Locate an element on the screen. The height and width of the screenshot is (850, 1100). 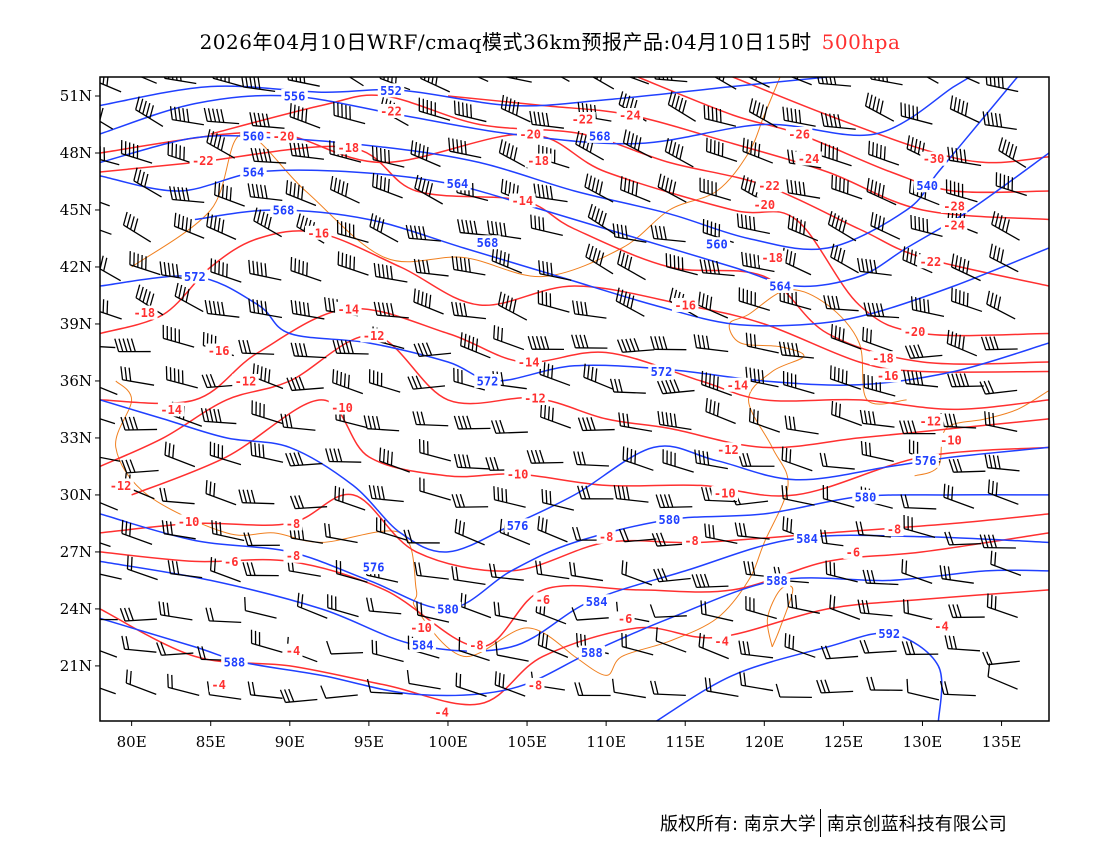
lat-tick-label: 48N is located at coordinates (76, 153).